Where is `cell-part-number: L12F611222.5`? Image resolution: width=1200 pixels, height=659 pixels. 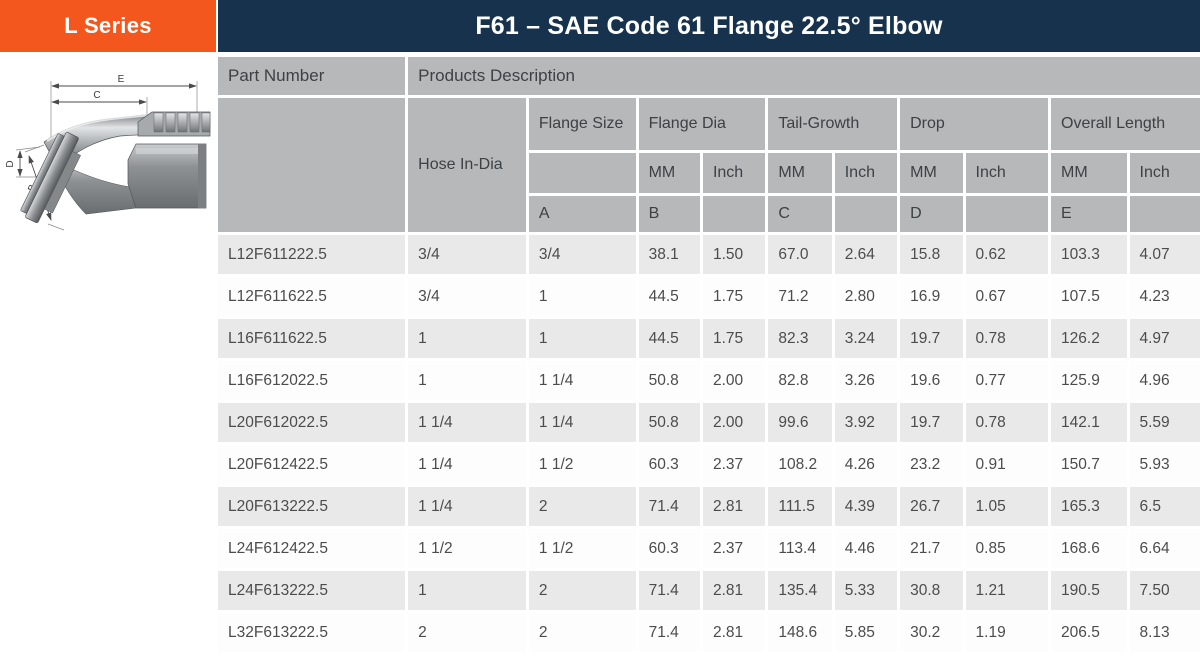
cell-part-number: L12F611222.5 is located at coordinates (312, 254).